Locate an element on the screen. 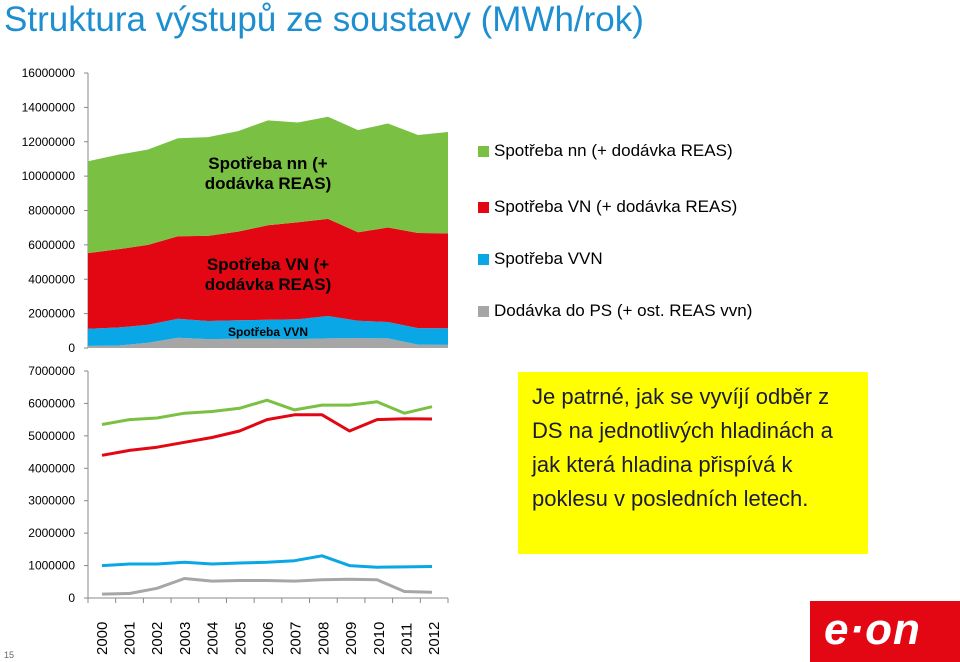 This screenshot has width=960, height=662. line-x-tick-label: 2011 is located at coordinates (406, 639).